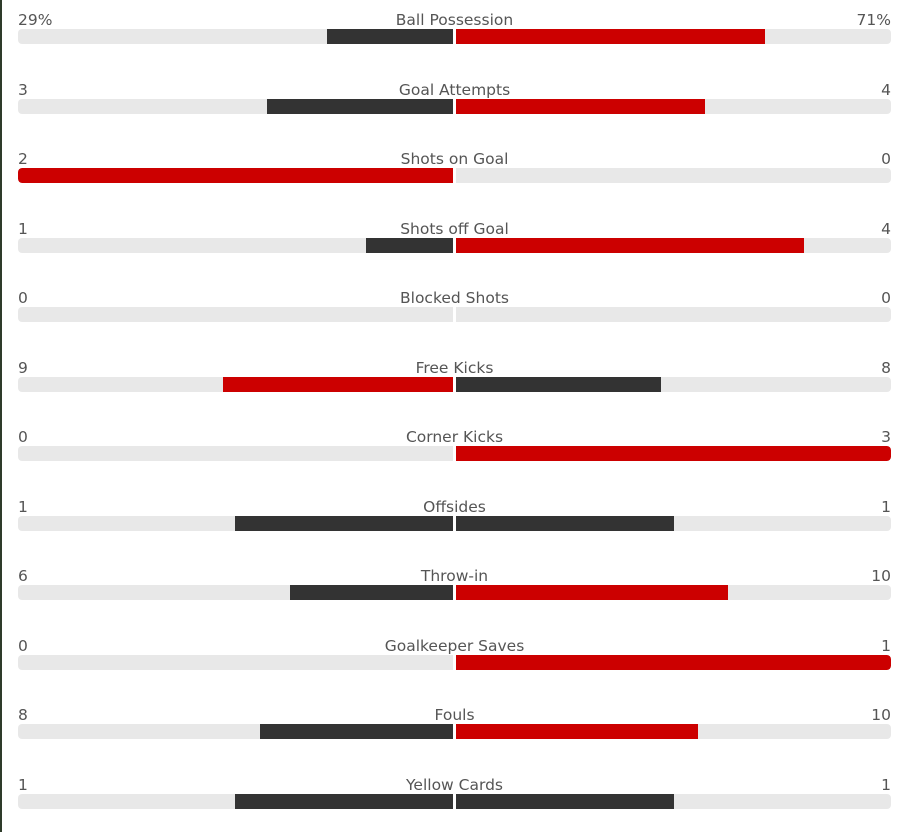 This screenshot has height=832, width=900. What do you see at coordinates (886, 367) in the screenshot?
I see `away-value: 8` at bounding box center [886, 367].